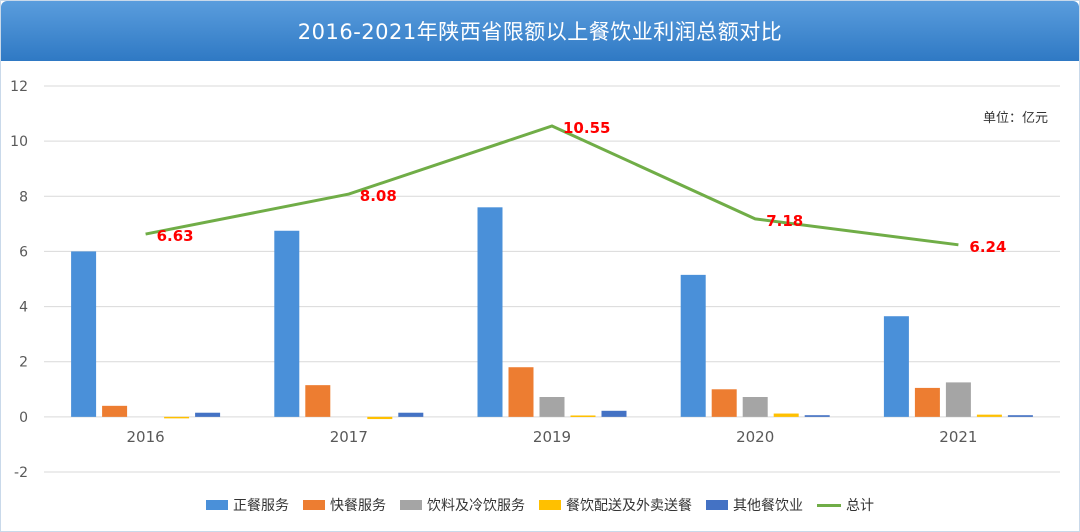 The width and height of the screenshot is (1080, 532). I want to click on legend-label: 总计, so click(860, 506).